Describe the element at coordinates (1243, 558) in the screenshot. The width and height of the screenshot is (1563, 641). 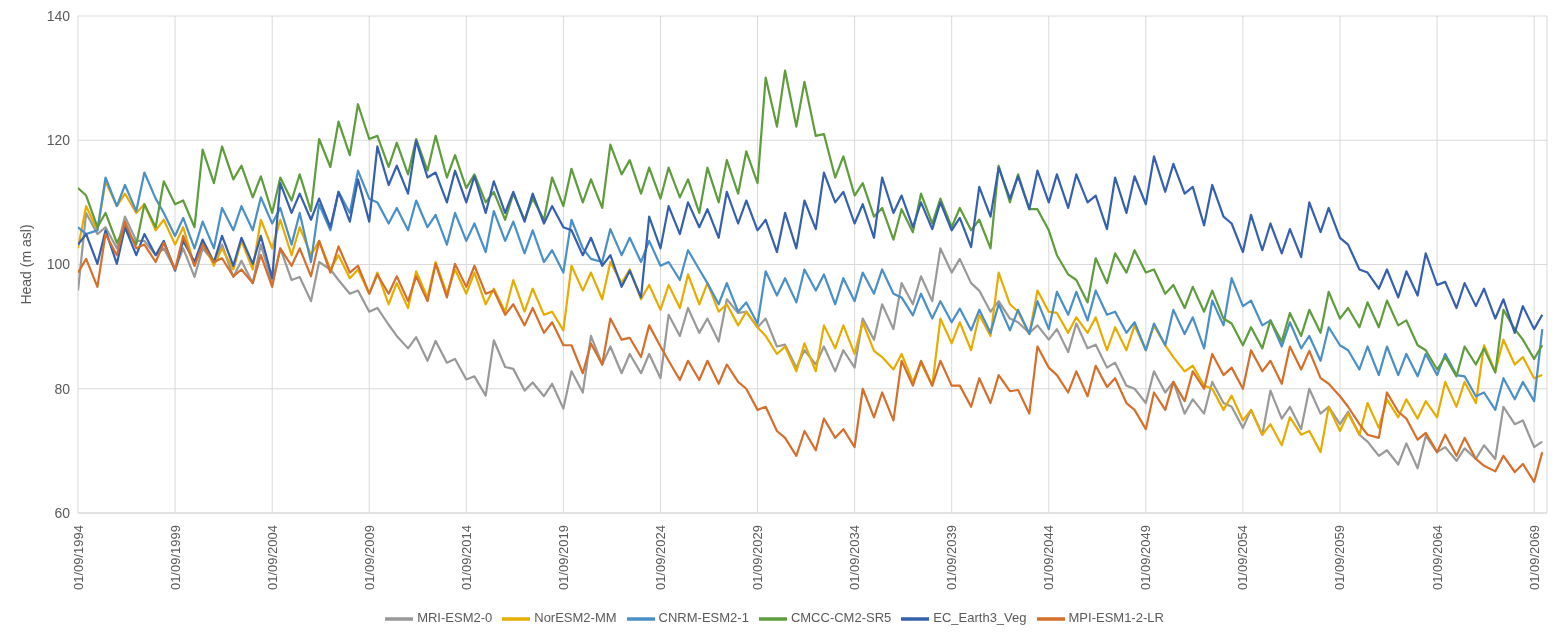
I see `x-tick-label: 01/09/2054` at that location.